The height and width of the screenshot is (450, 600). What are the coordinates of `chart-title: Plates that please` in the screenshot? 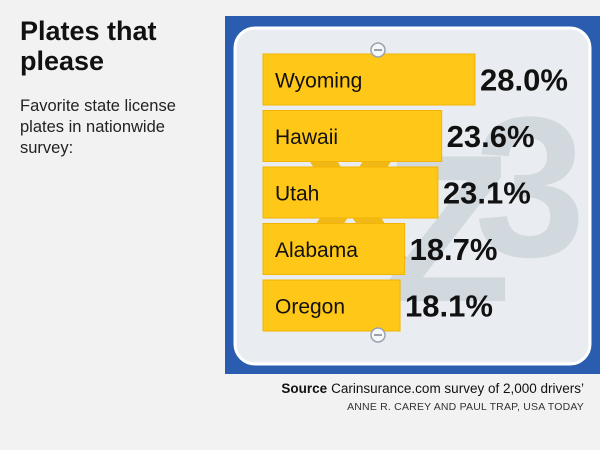 It's located at (88, 46).